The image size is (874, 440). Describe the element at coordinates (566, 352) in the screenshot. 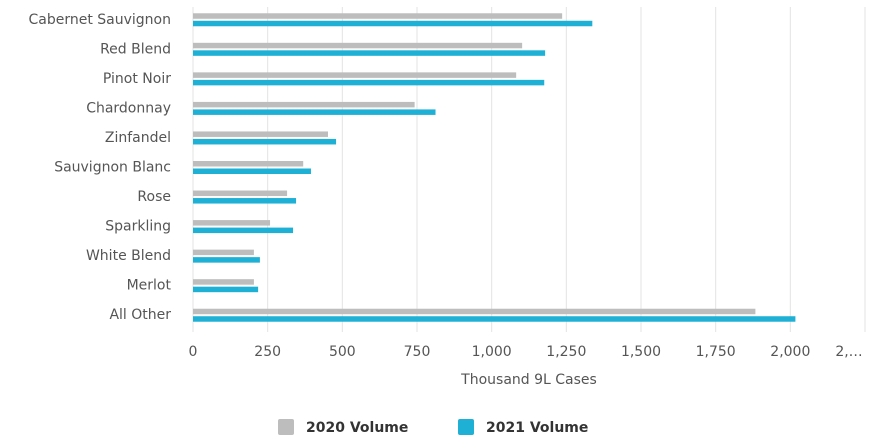

I see `x-tick-label: 1,250` at that location.